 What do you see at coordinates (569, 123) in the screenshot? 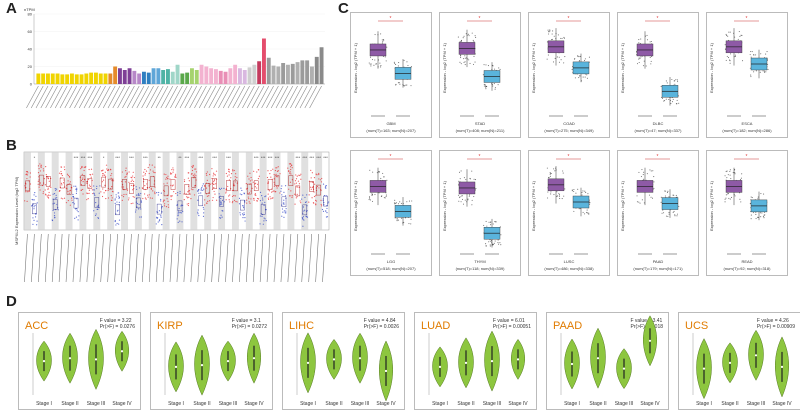
I see `cancer-type-label: COAD` at bounding box center [569, 123].